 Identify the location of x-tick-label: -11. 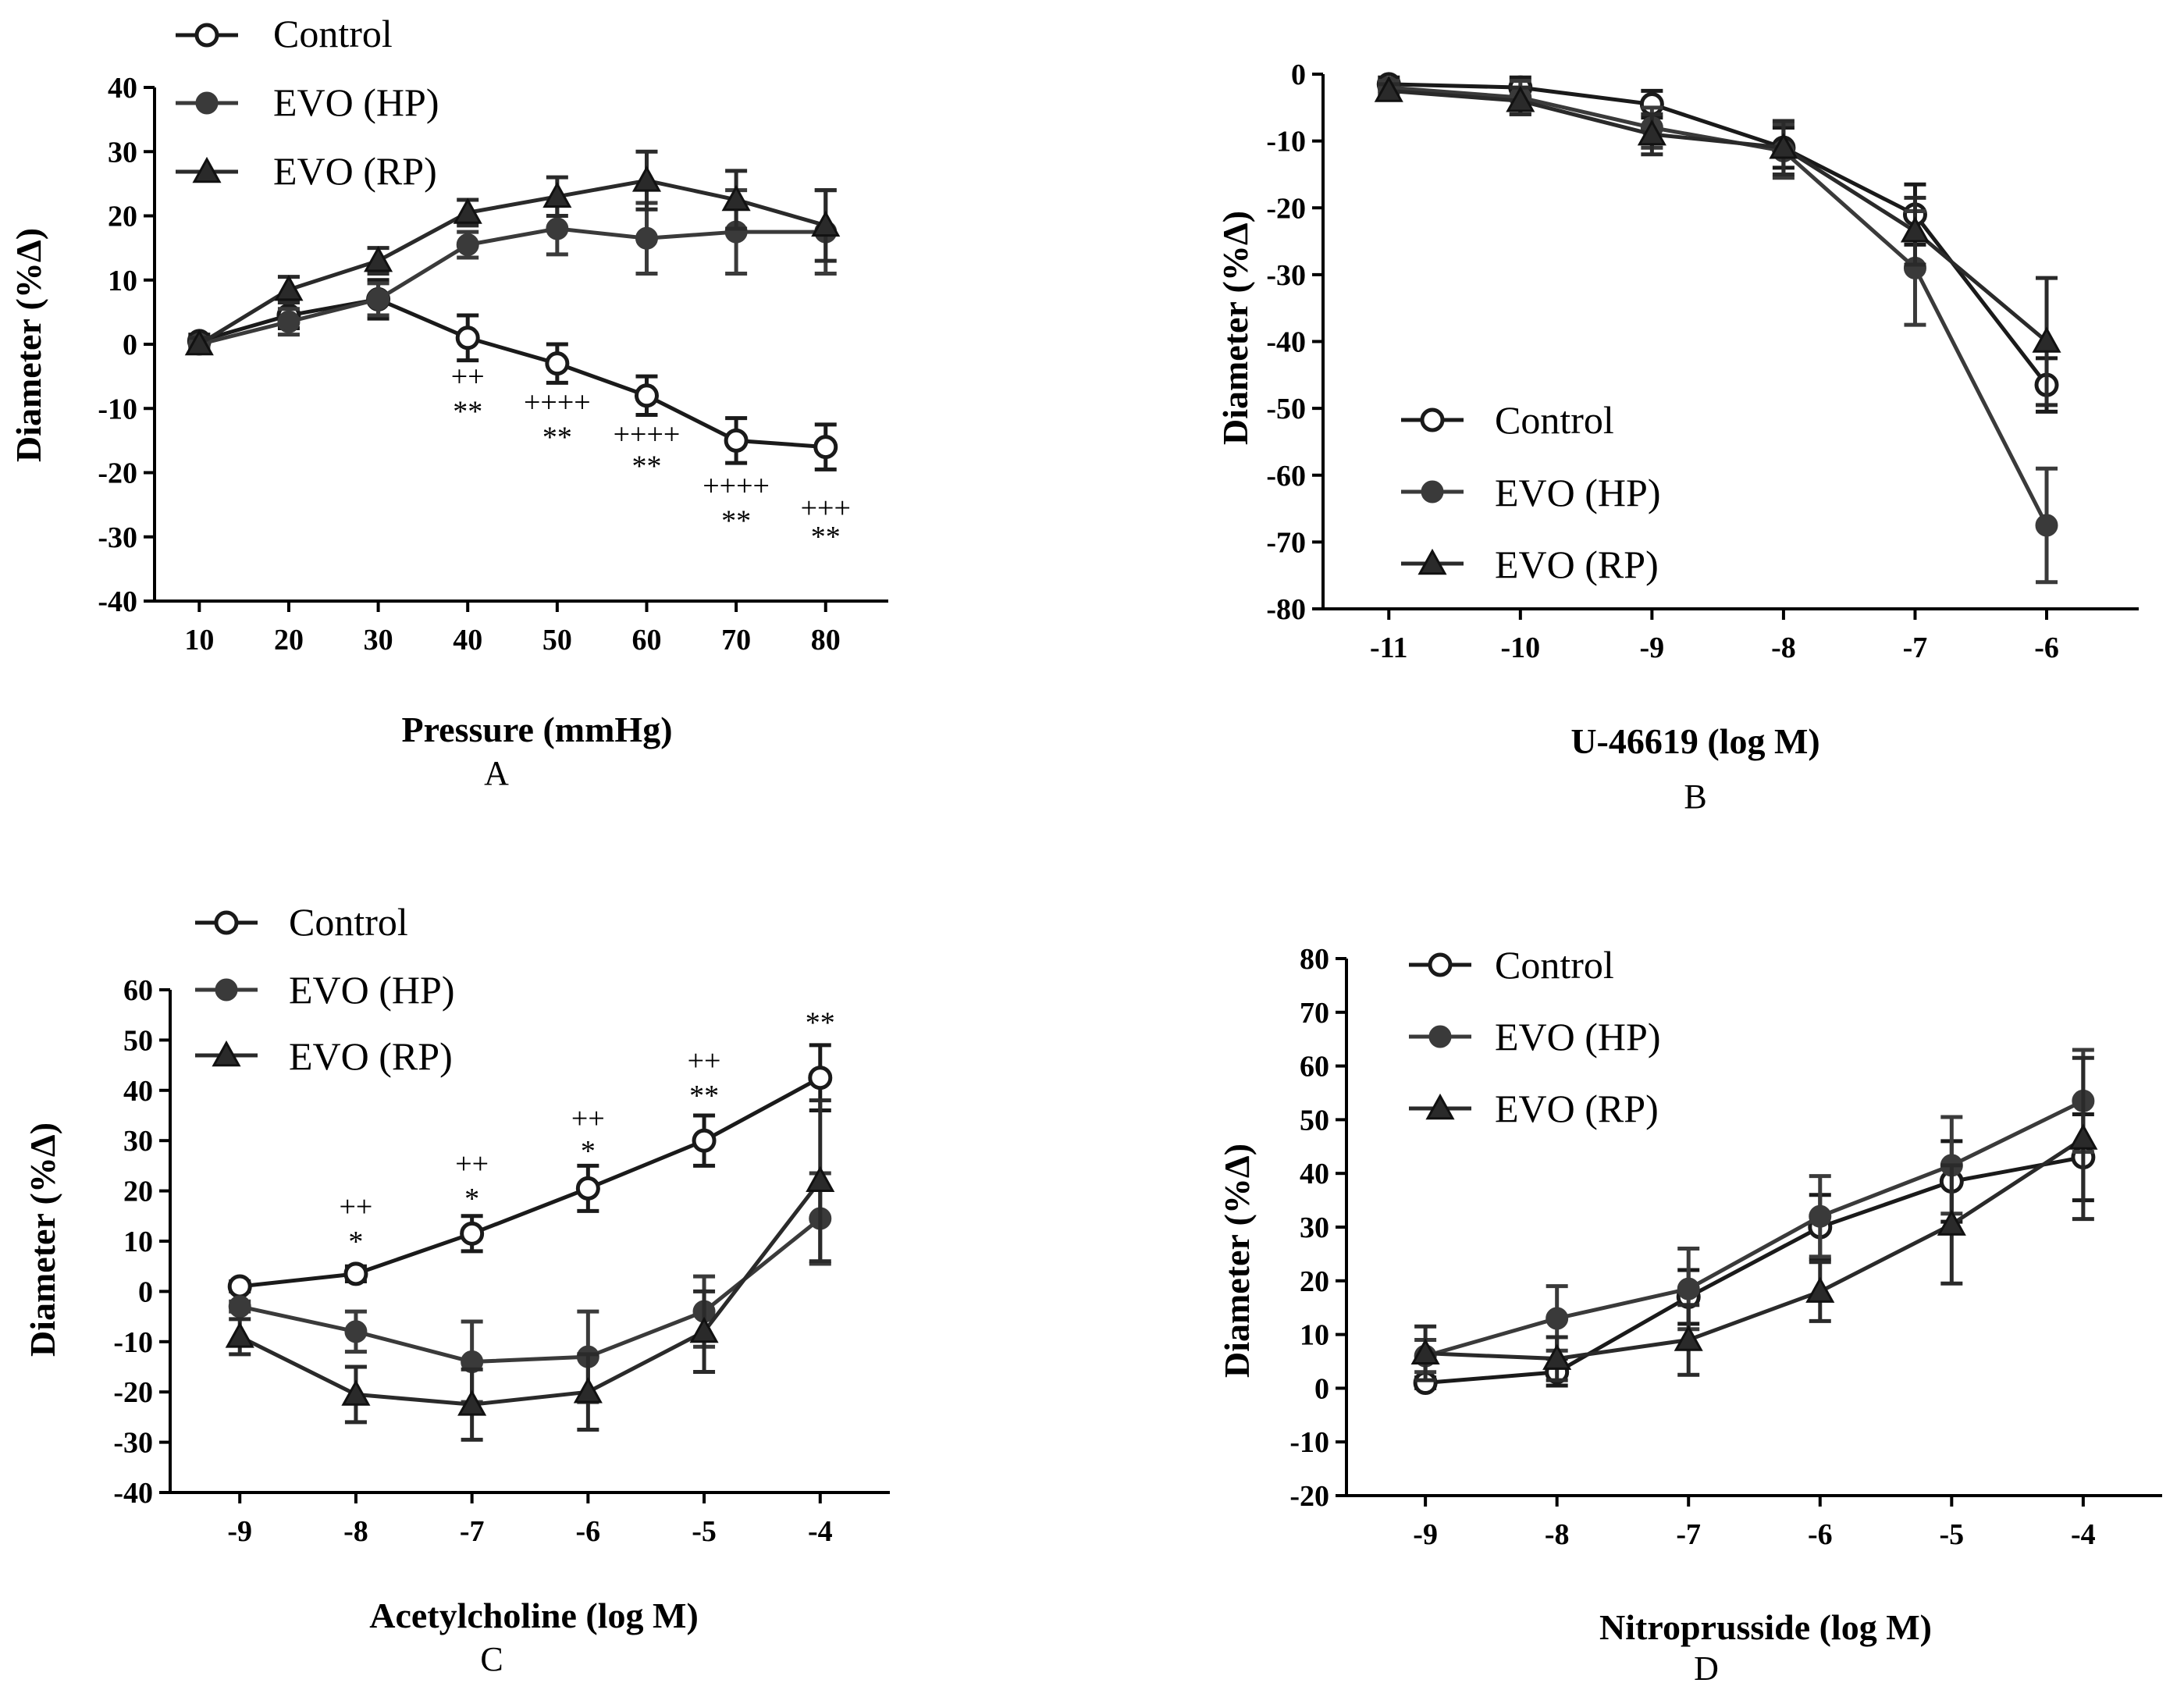
(1389, 648).